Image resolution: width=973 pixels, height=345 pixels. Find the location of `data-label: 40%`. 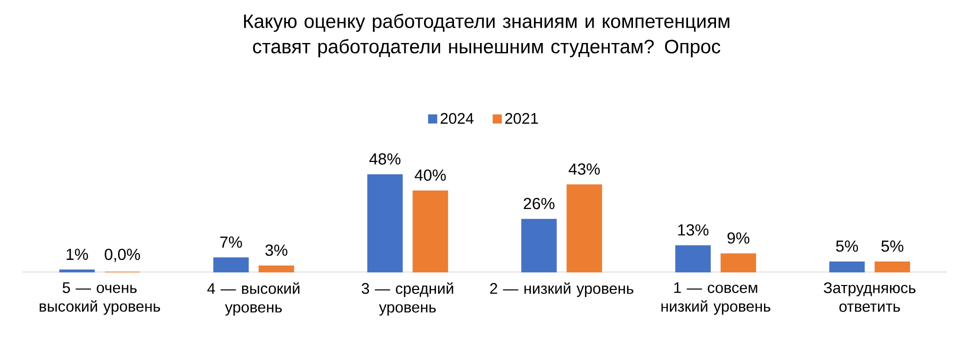

data-label: 40% is located at coordinates (430, 175).